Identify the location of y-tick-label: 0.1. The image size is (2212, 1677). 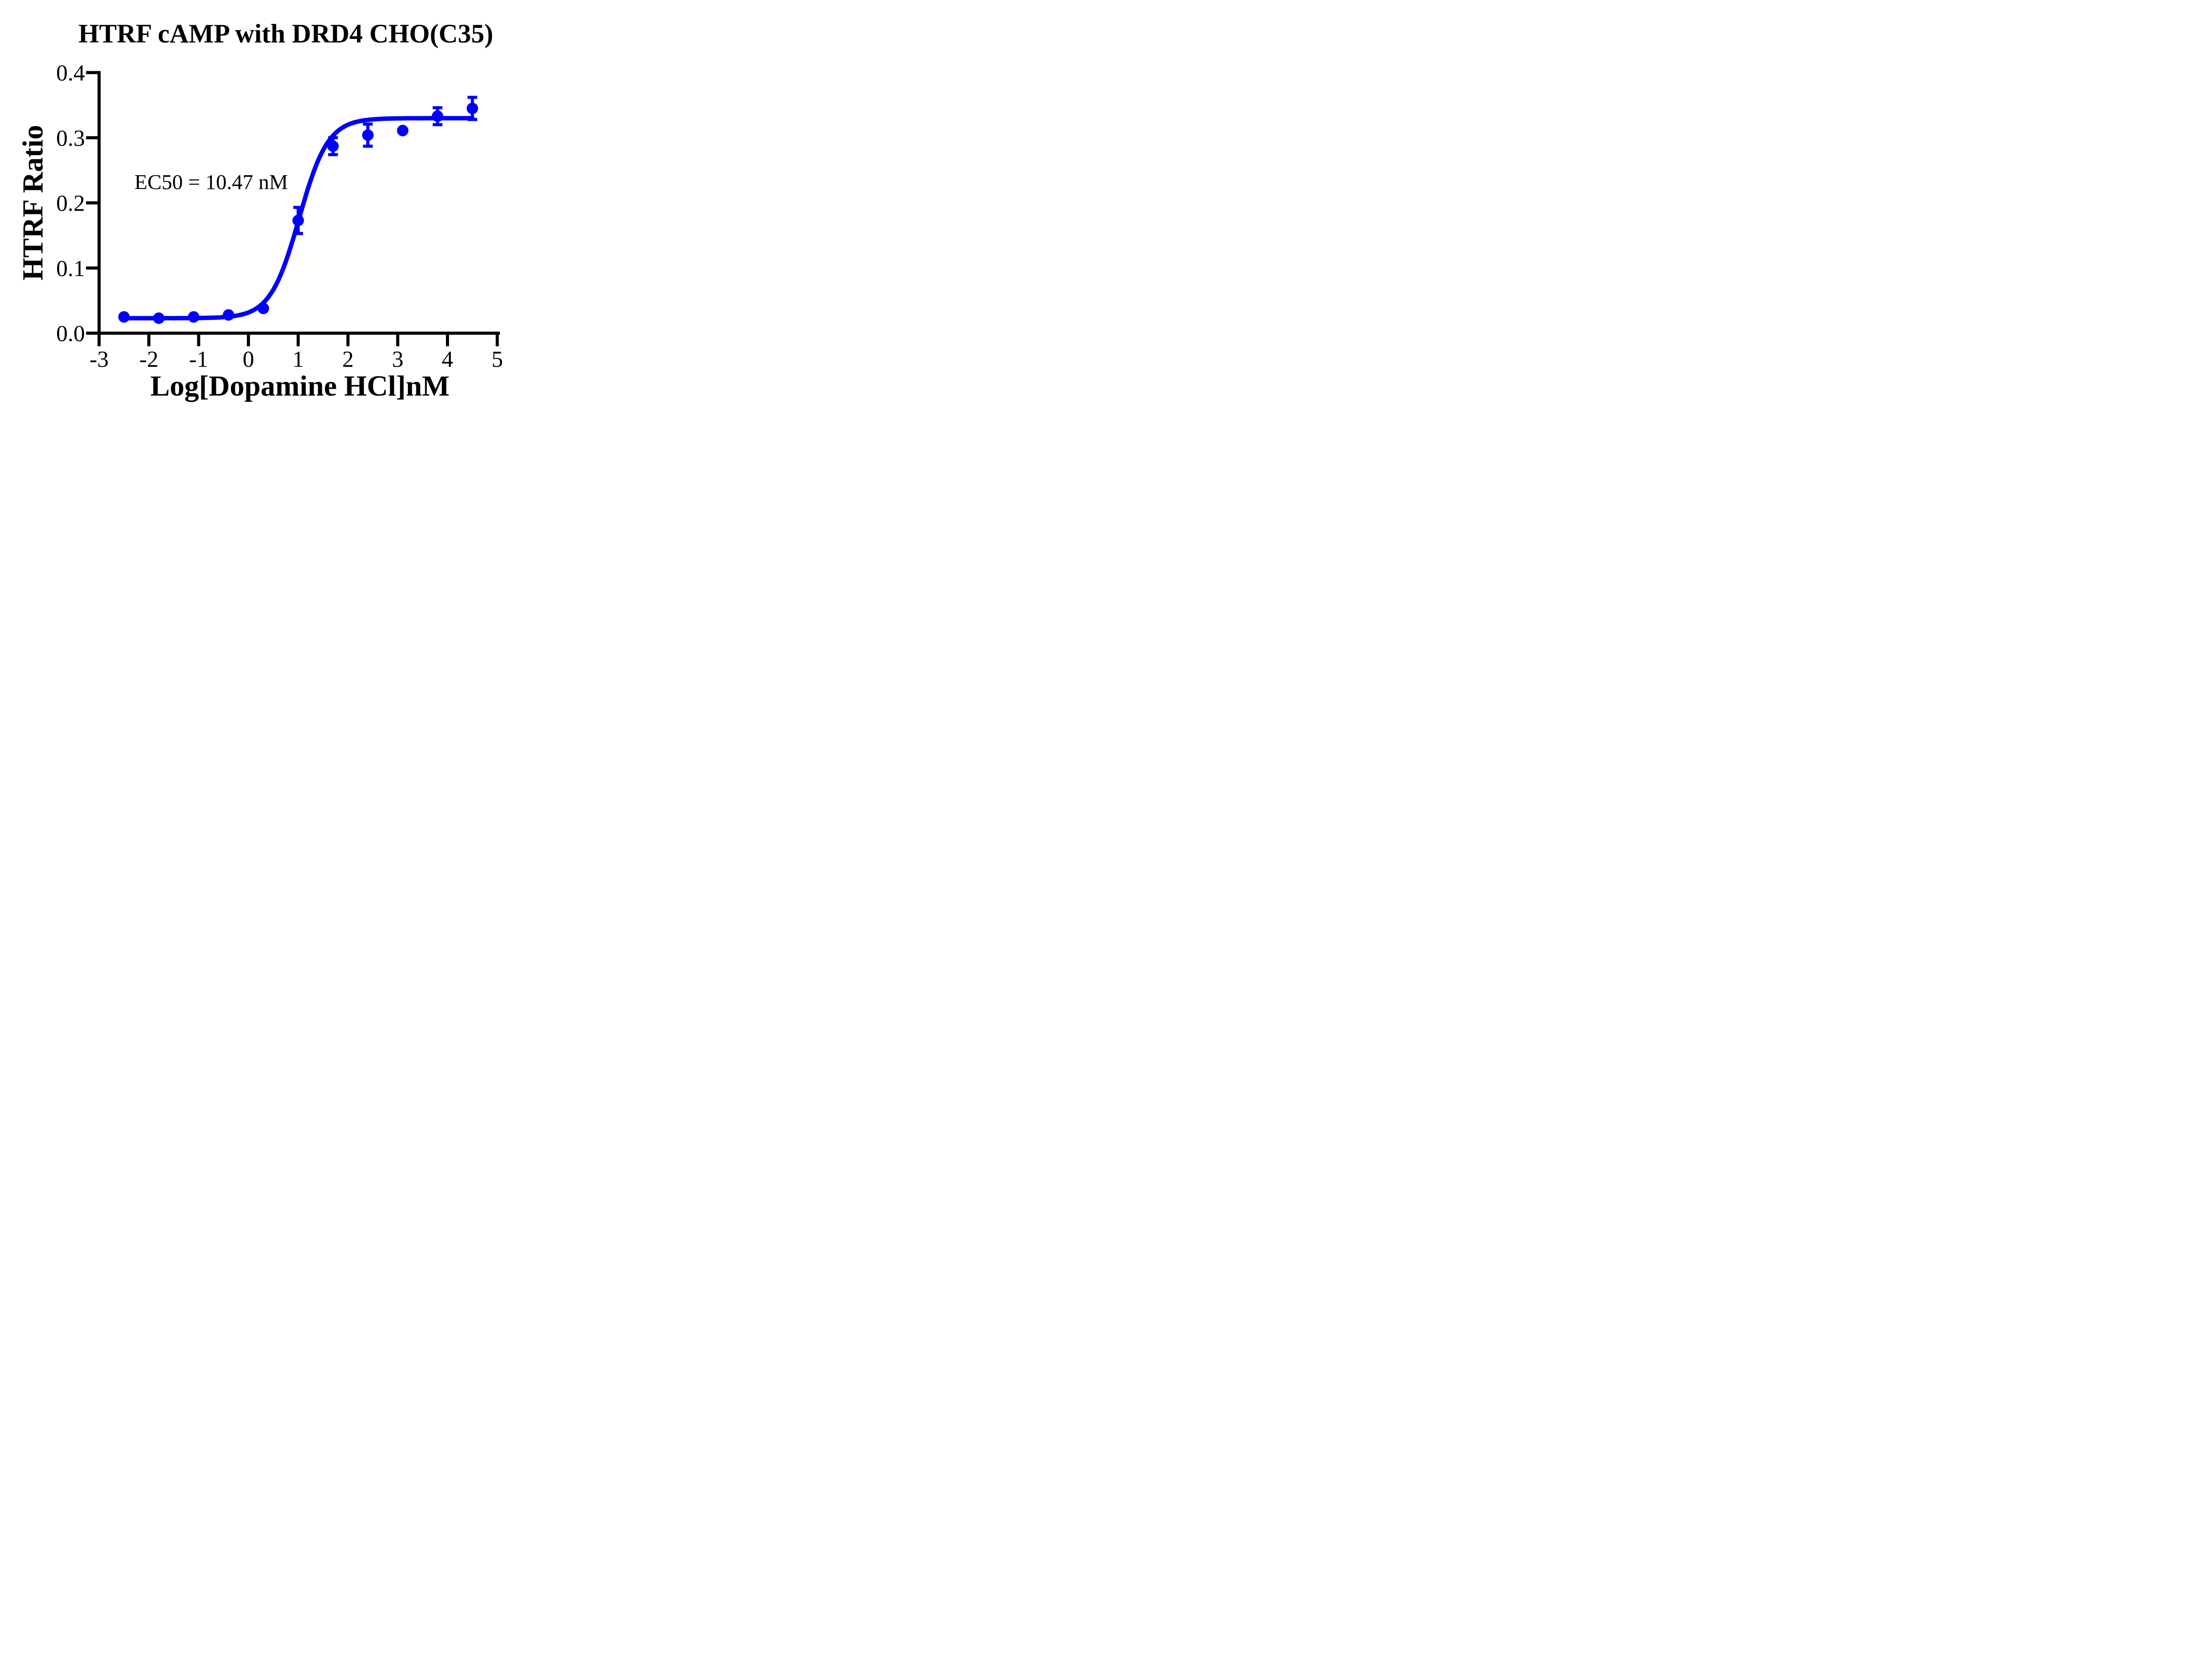
(70, 268).